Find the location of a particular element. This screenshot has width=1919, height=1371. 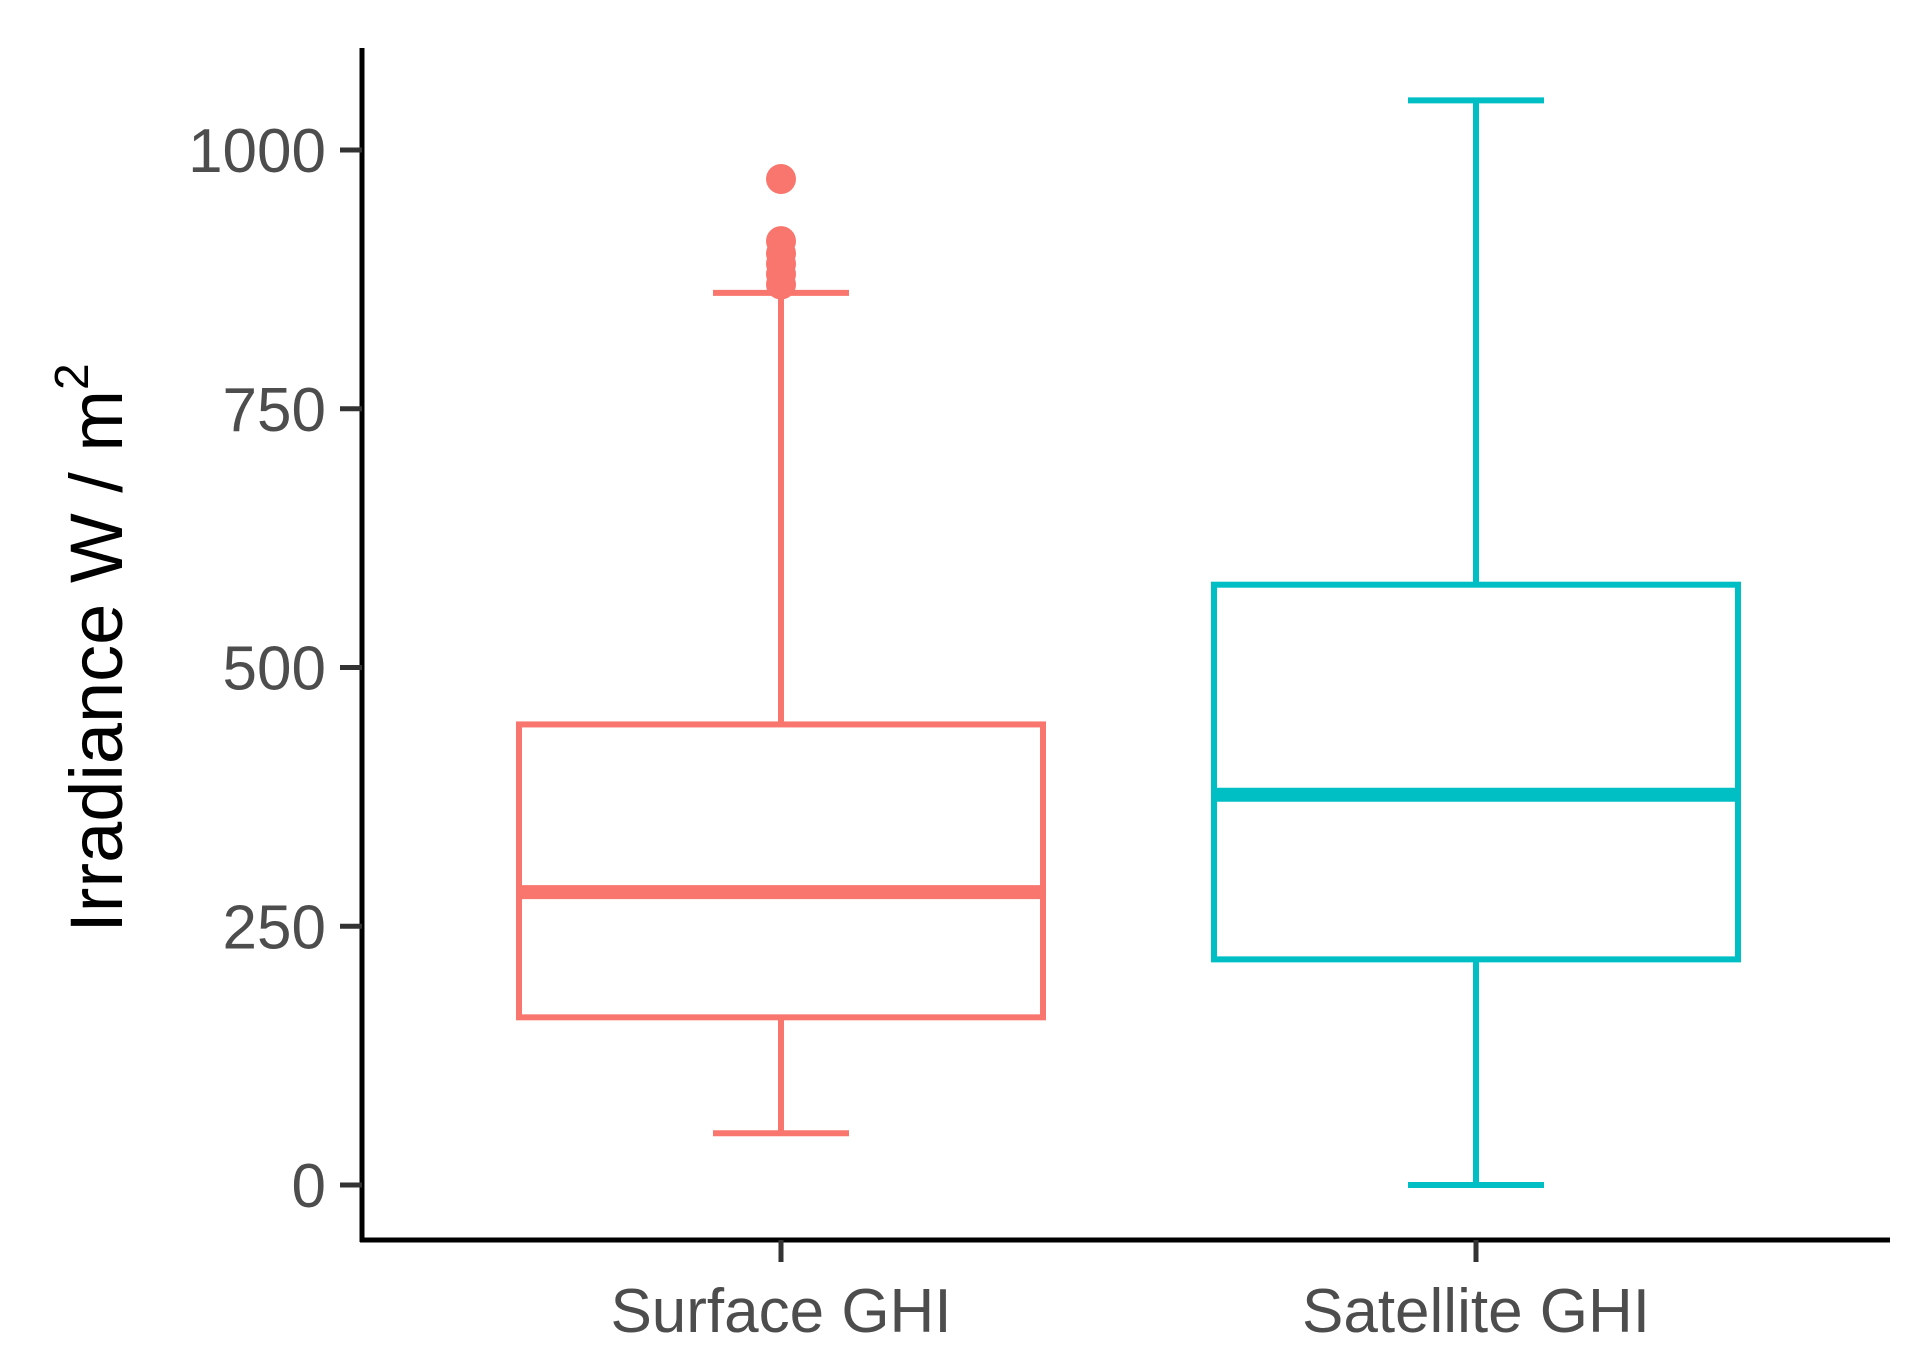

y-tick-label: 250 is located at coordinates (274, 927).